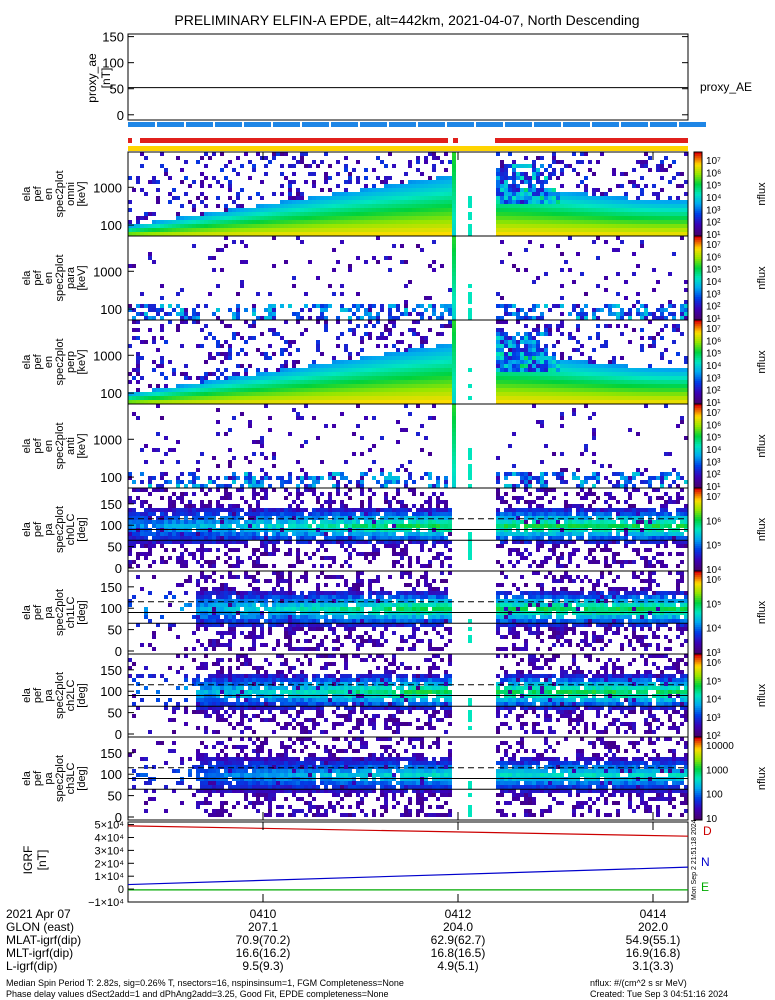  What do you see at coordinates (698, 334) in the screenshot?
I see `colorbar-step` at bounding box center [698, 334].